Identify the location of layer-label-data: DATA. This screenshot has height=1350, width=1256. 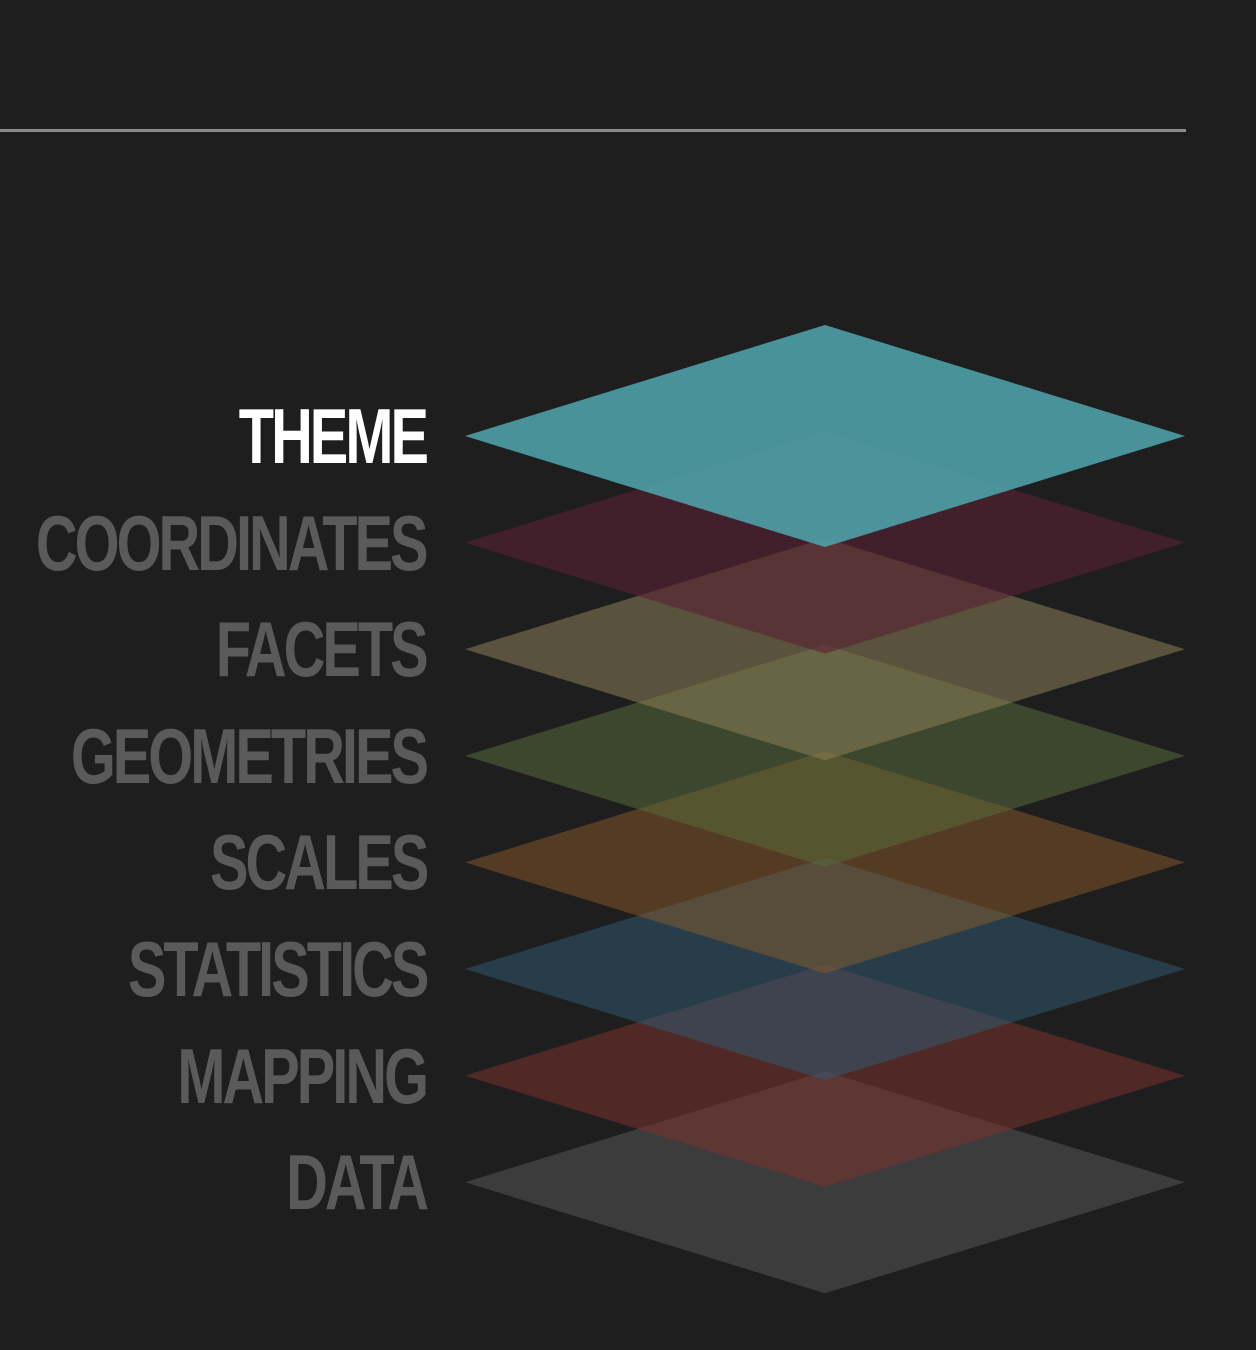
(357, 1182).